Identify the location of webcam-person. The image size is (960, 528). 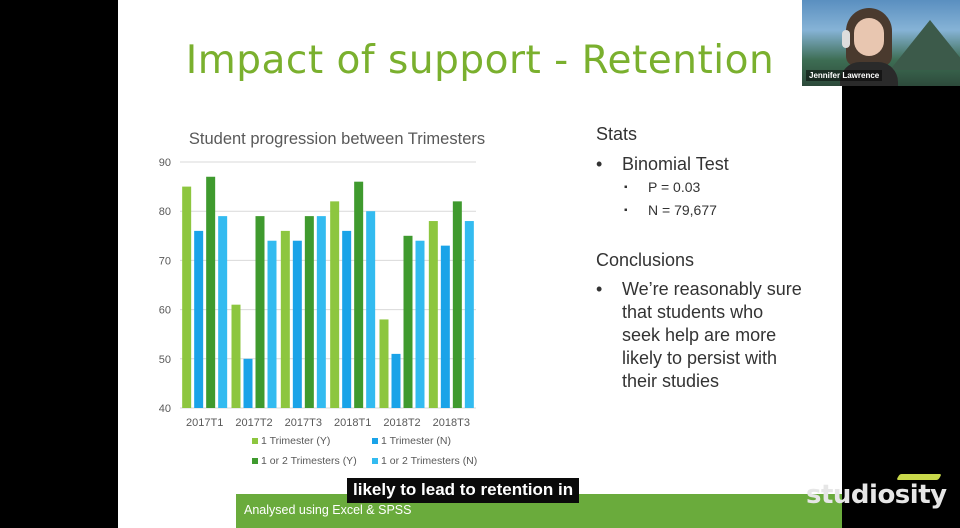
(869, 46).